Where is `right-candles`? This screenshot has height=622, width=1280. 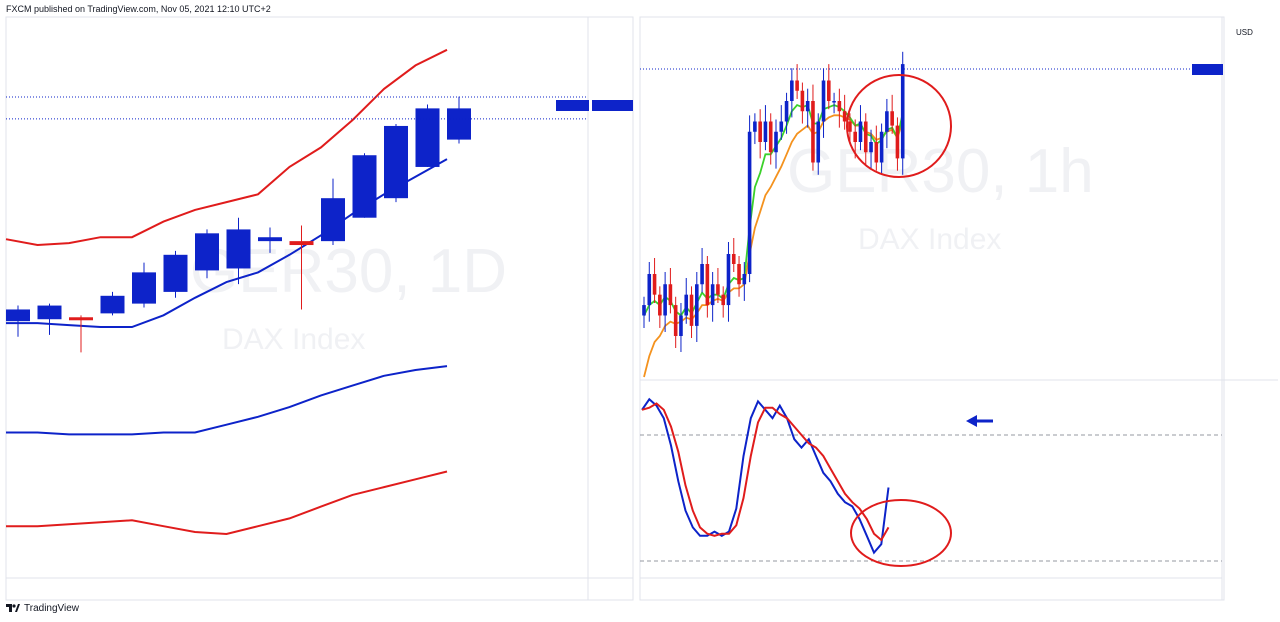 right-candles is located at coordinates (773, 201).